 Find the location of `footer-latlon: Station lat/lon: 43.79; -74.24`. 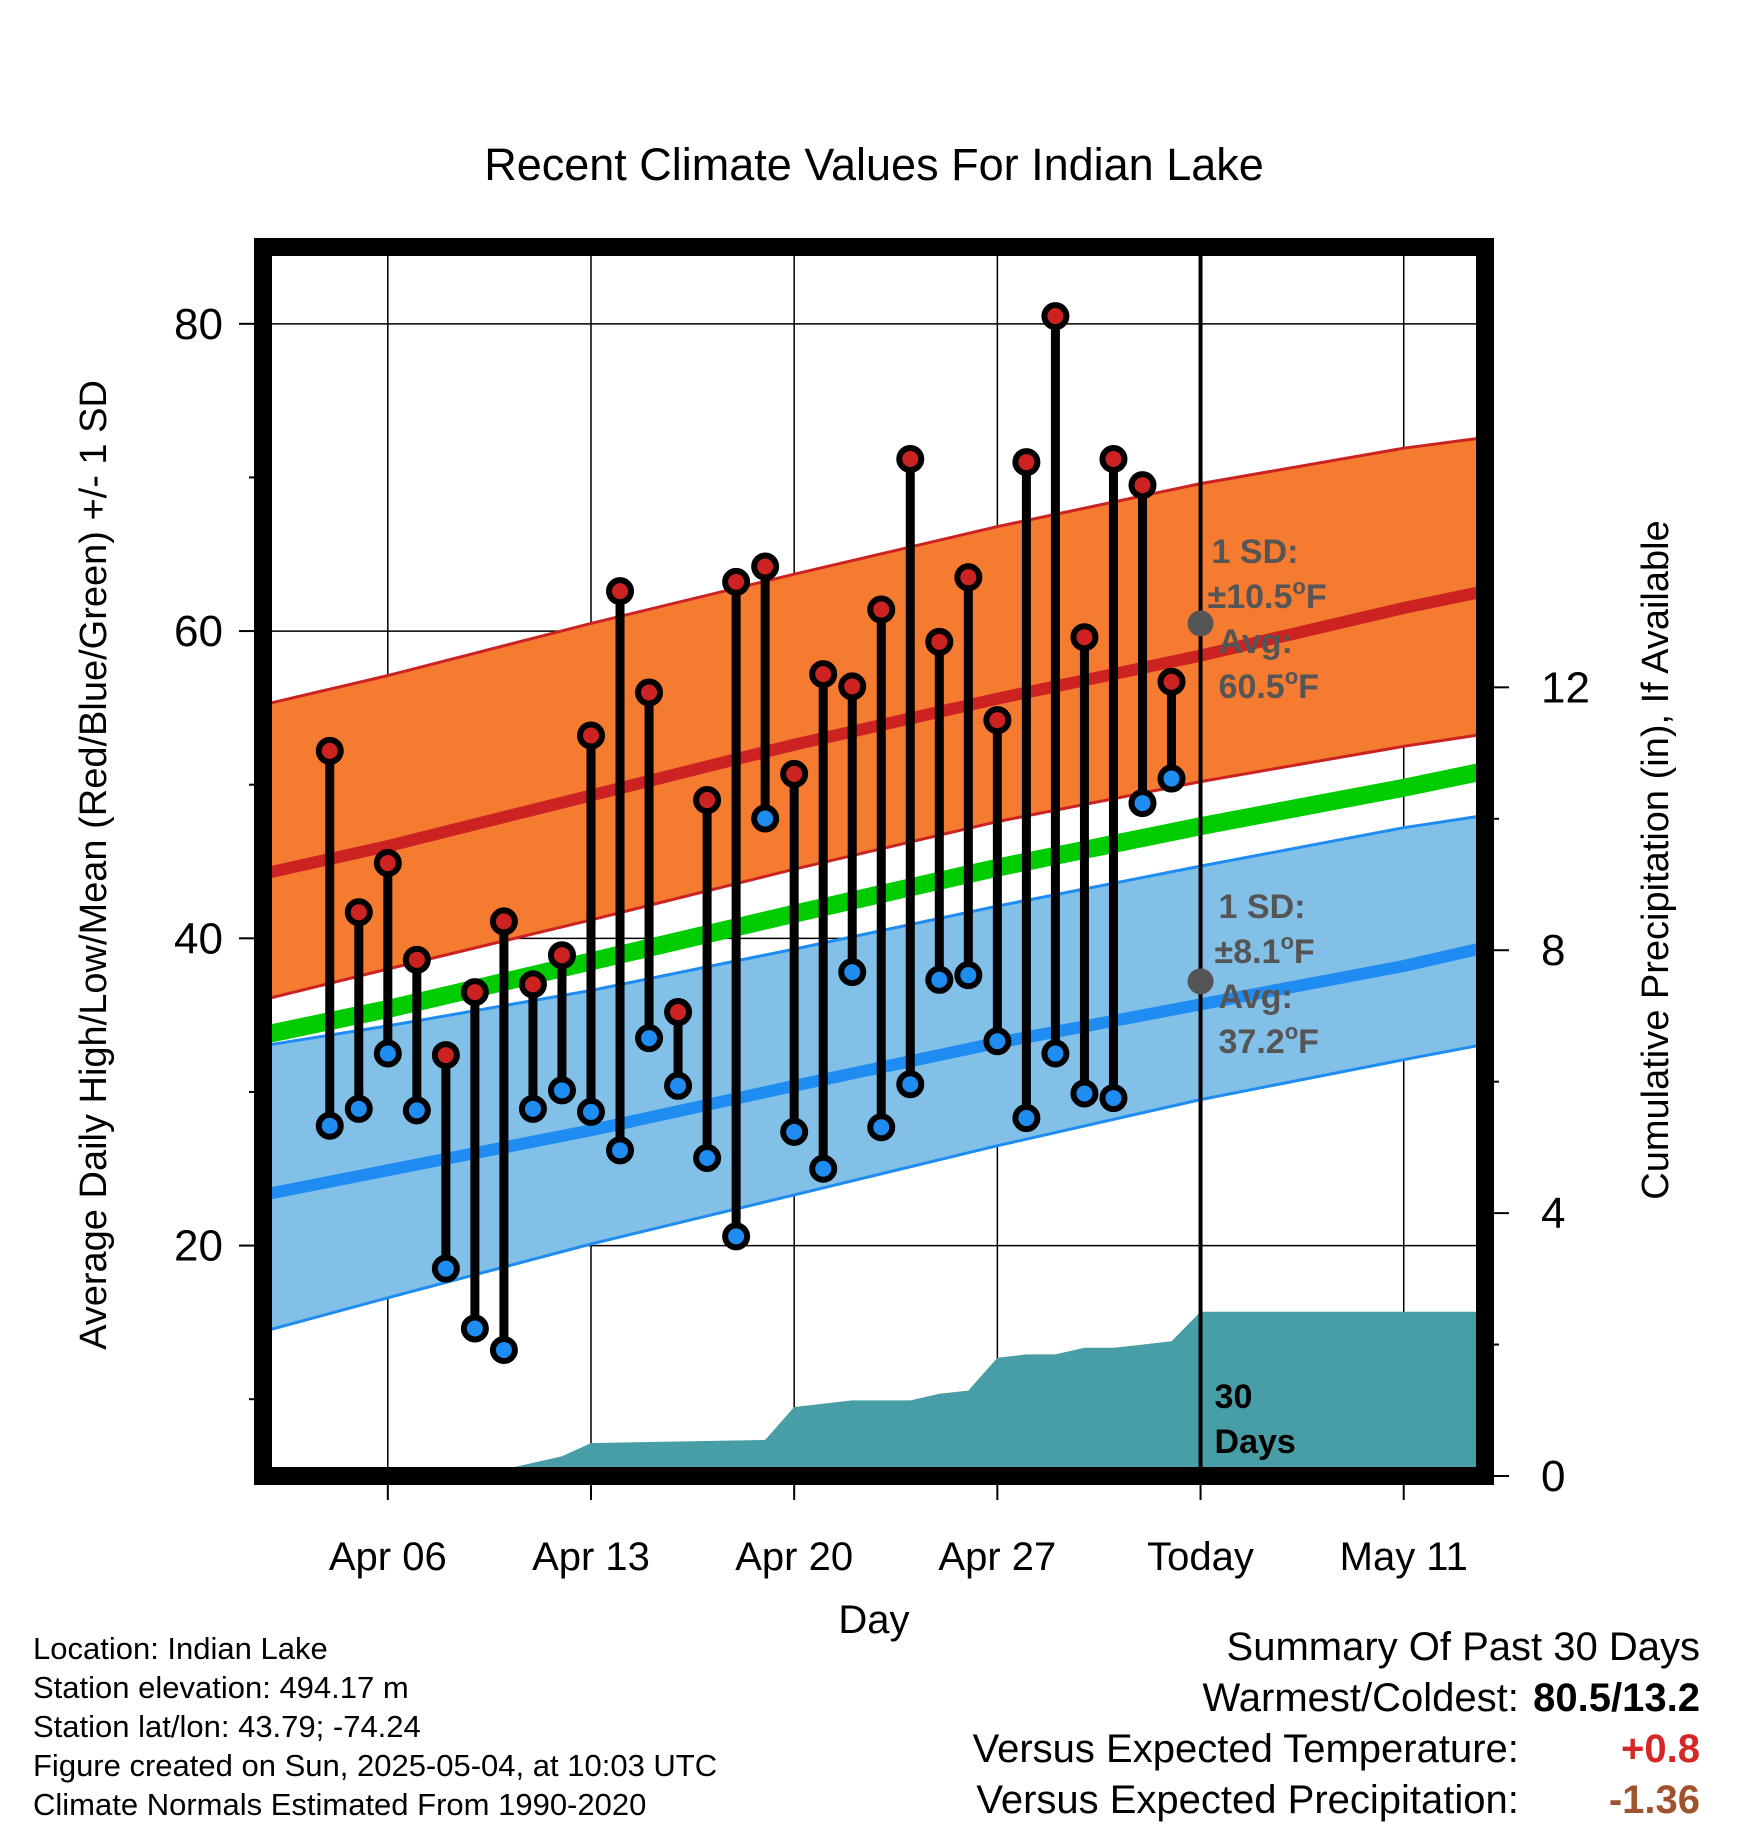

footer-latlon: Station lat/lon: 43.79; -74.24 is located at coordinates (227, 1726).